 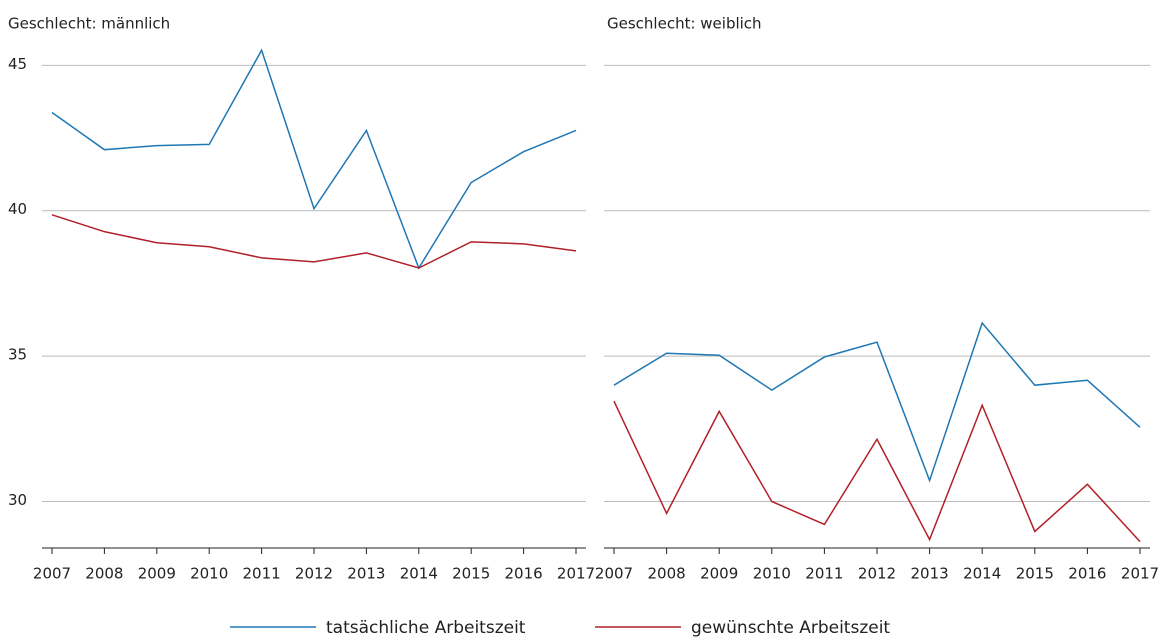 I want to click on legend-label: gewünschte Arbeitszeit, so click(x=790, y=628).